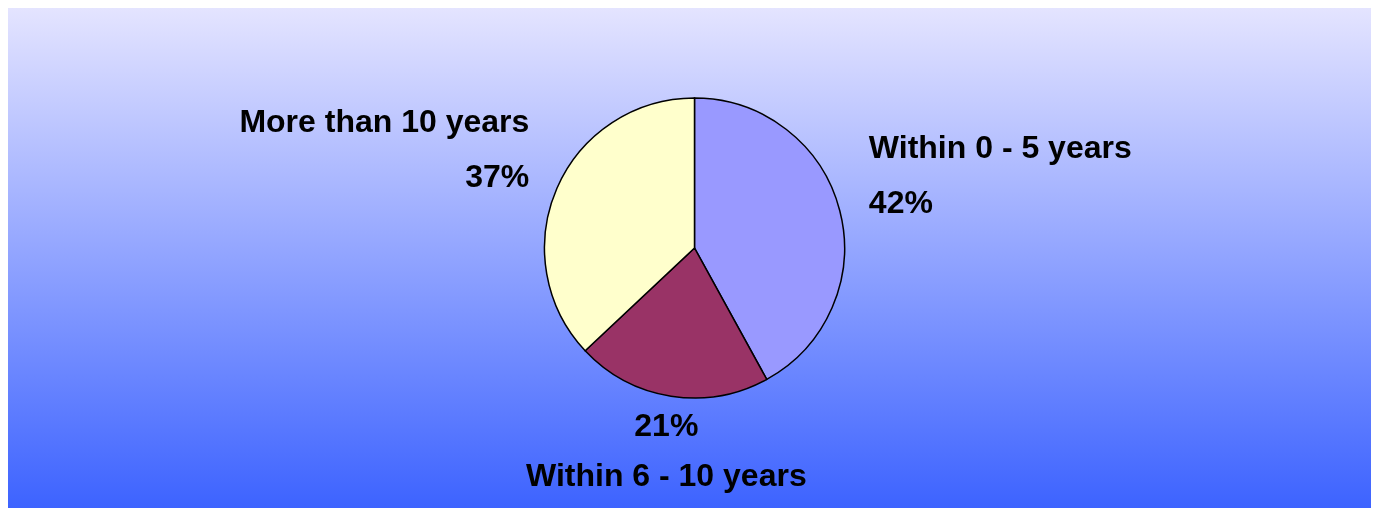  Describe the element at coordinates (666, 474) in the screenshot. I see `slice-label: Within 6 - 10 years` at that location.